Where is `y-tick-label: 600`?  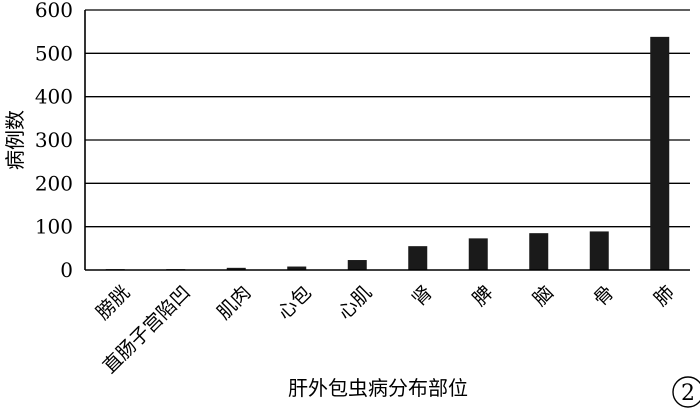 y-tick-label: 600 is located at coordinates (54, 11).